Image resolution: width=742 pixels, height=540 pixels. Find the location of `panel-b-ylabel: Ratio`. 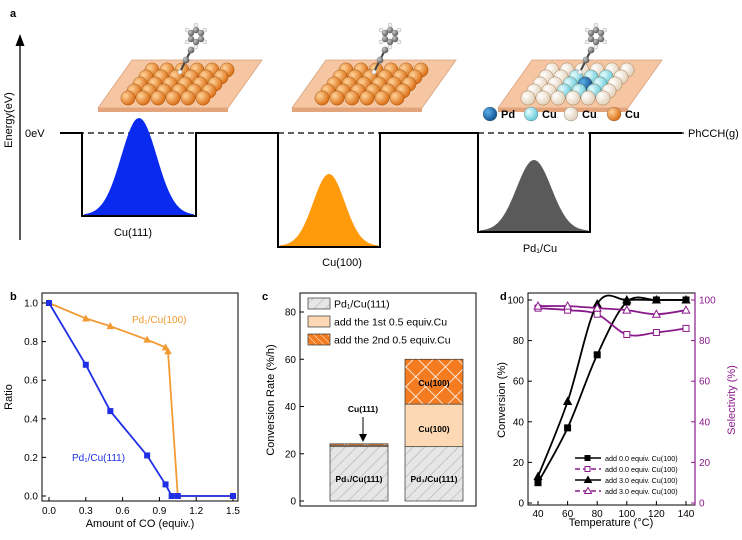

panel-b-ylabel: Ratio is located at coordinates (9, 397).